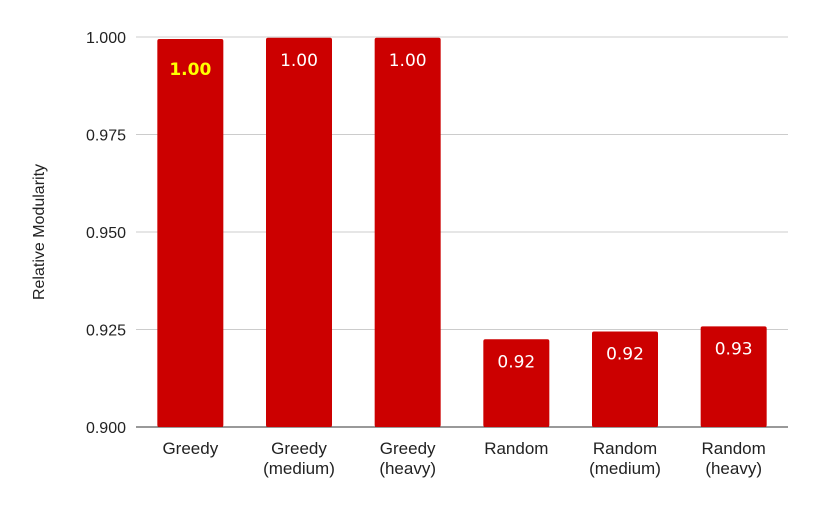 The height and width of the screenshot is (506, 814). I want to click on y-axis-ticks: 0.900 0.925 0.950 0.975 1.000, so click(106, 233).